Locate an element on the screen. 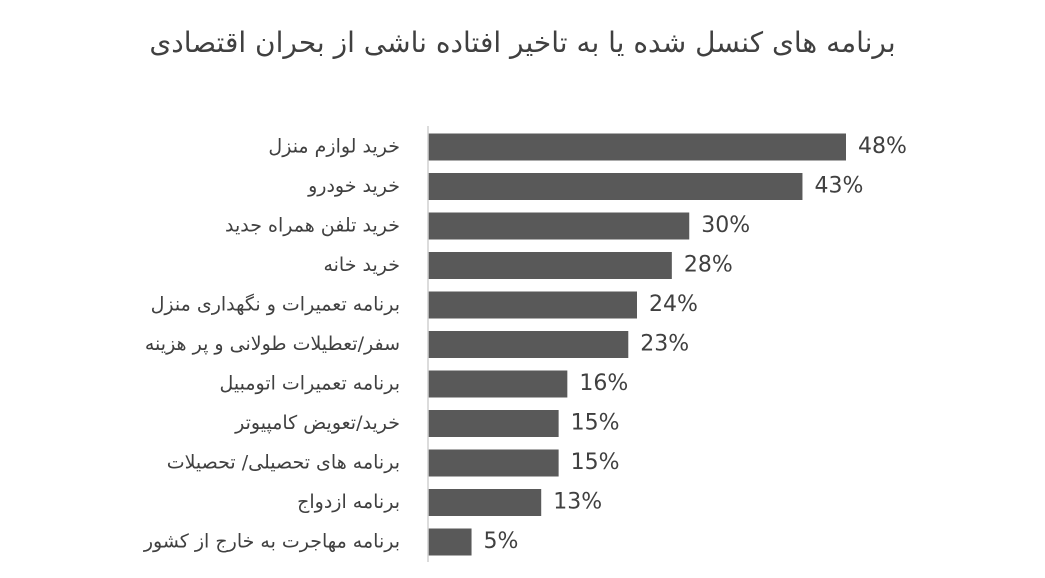 The height and width of the screenshot is (578, 1045). category-label-10: برنامه مهاجرت به خارج از کشور is located at coordinates (271, 542).